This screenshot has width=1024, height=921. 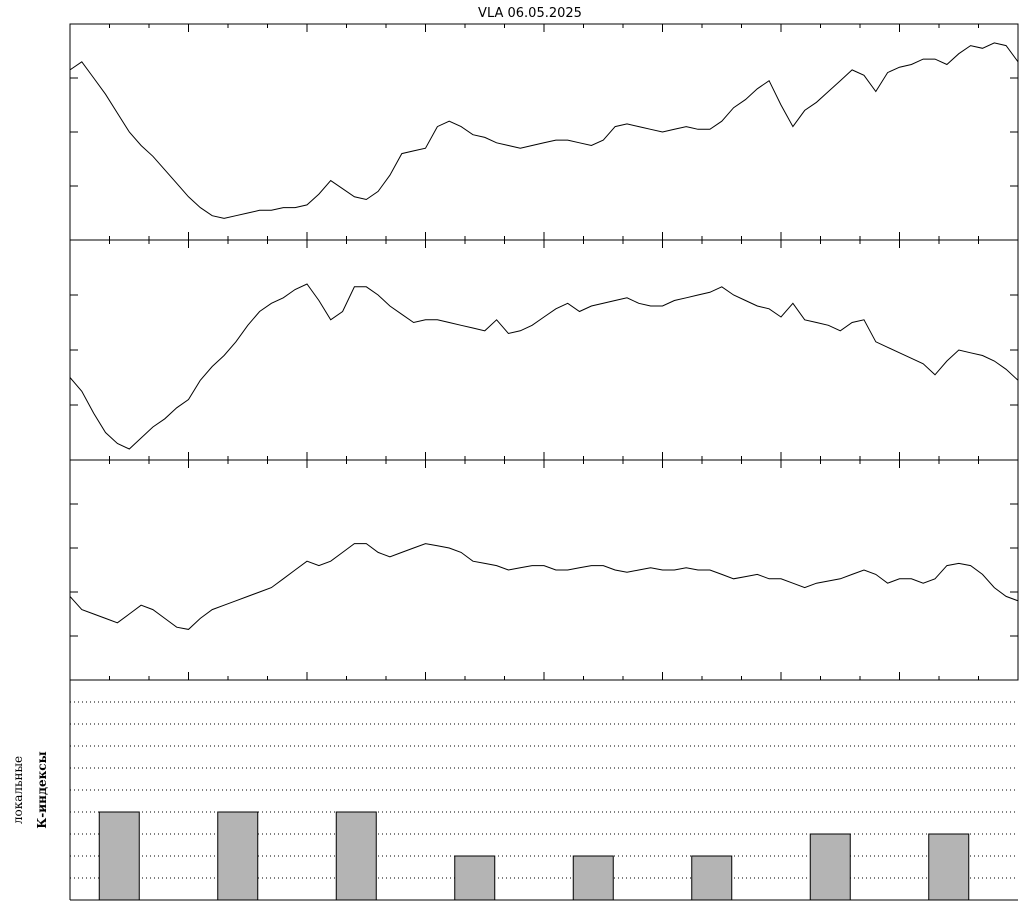 I want to click on chart-title: VLA 06.05.2025, so click(x=530, y=13).